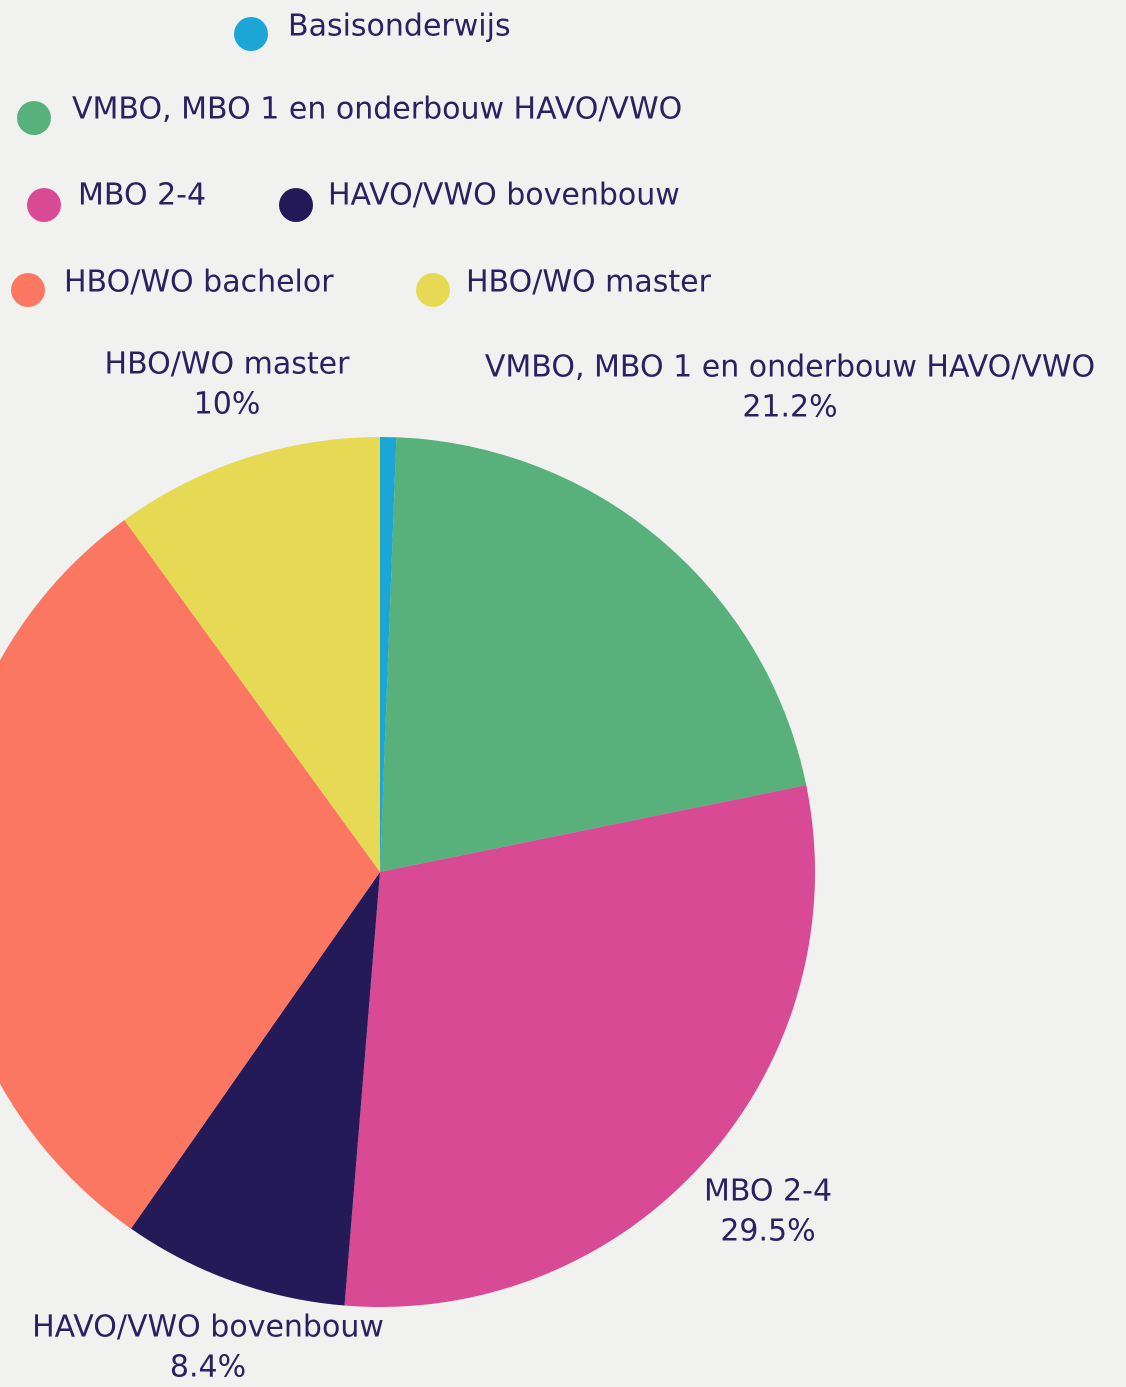 The height and width of the screenshot is (1387, 1126). I want to click on slice-label-value: 29.5%, so click(767, 1231).